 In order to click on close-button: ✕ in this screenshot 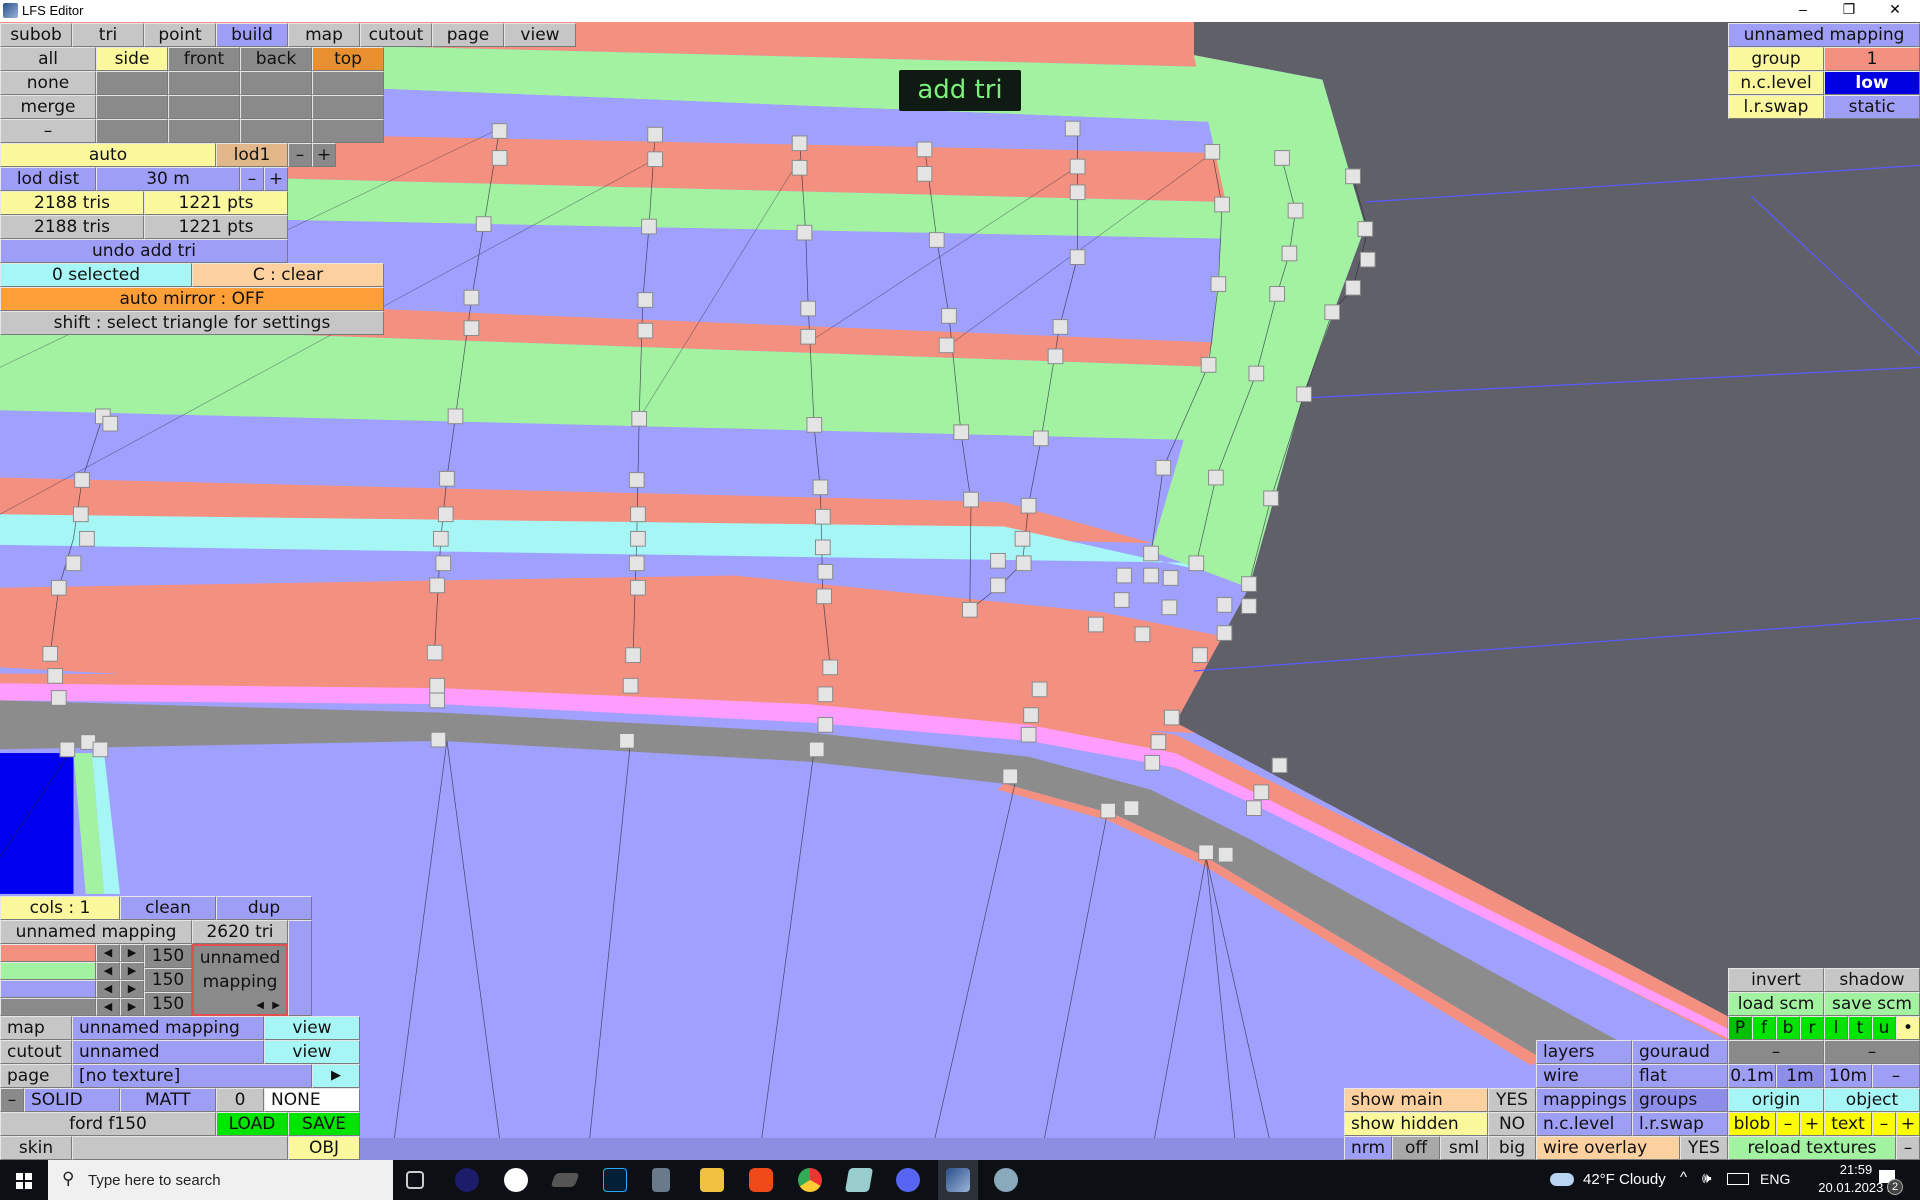, I will do `click(1895, 9)`.